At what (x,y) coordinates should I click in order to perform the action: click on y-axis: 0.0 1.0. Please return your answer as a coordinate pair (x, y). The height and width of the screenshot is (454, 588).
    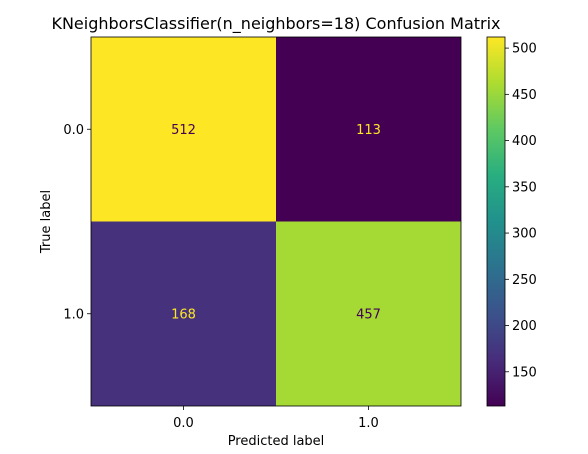
    Looking at the image, I should click on (77, 222).